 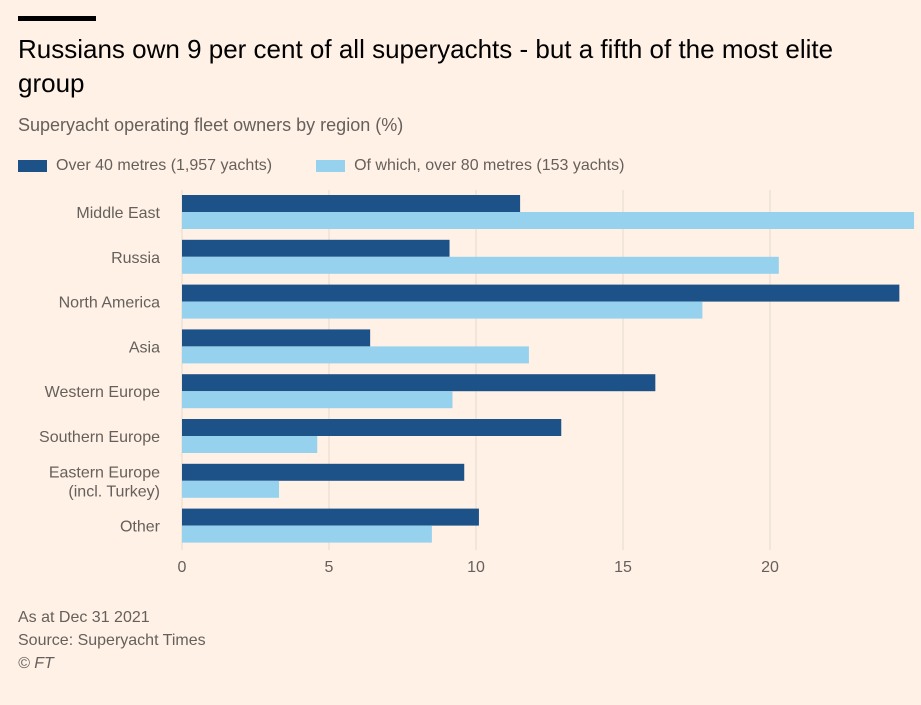 I want to click on footer-source: Source: Superyacht Times, so click(x=112, y=640).